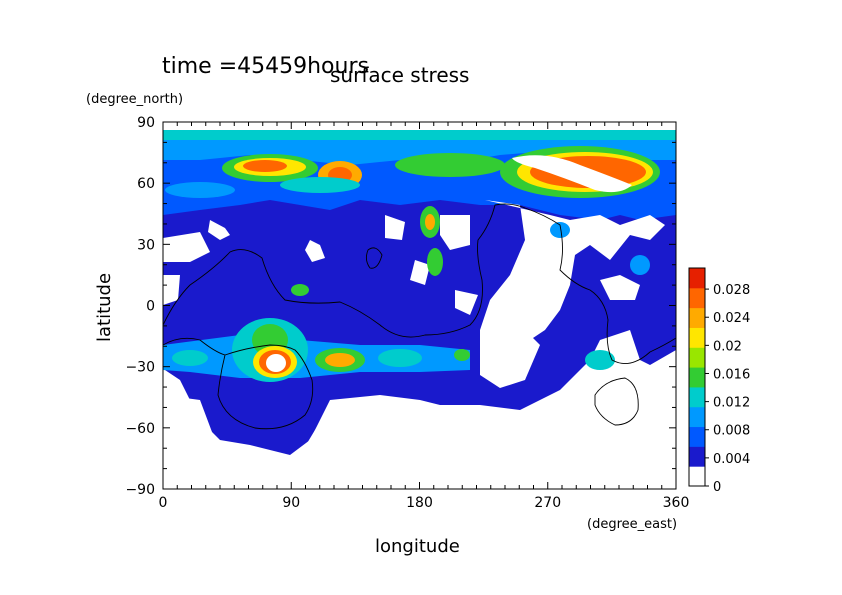 The image size is (842, 595). Describe the element at coordinates (419, 503) in the screenshot. I see `x-tick-label: 180` at that location.